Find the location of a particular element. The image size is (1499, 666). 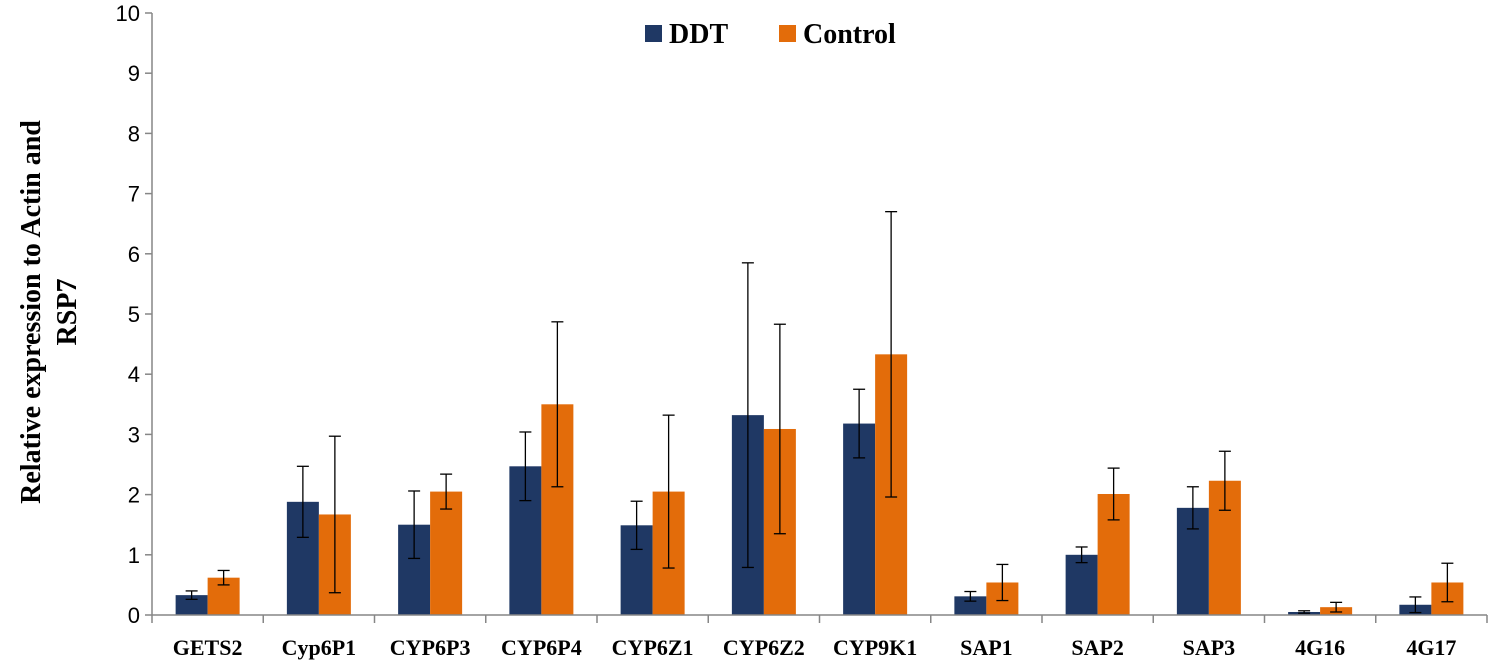

x-tick-label: SAP3 is located at coordinates (1209, 647).